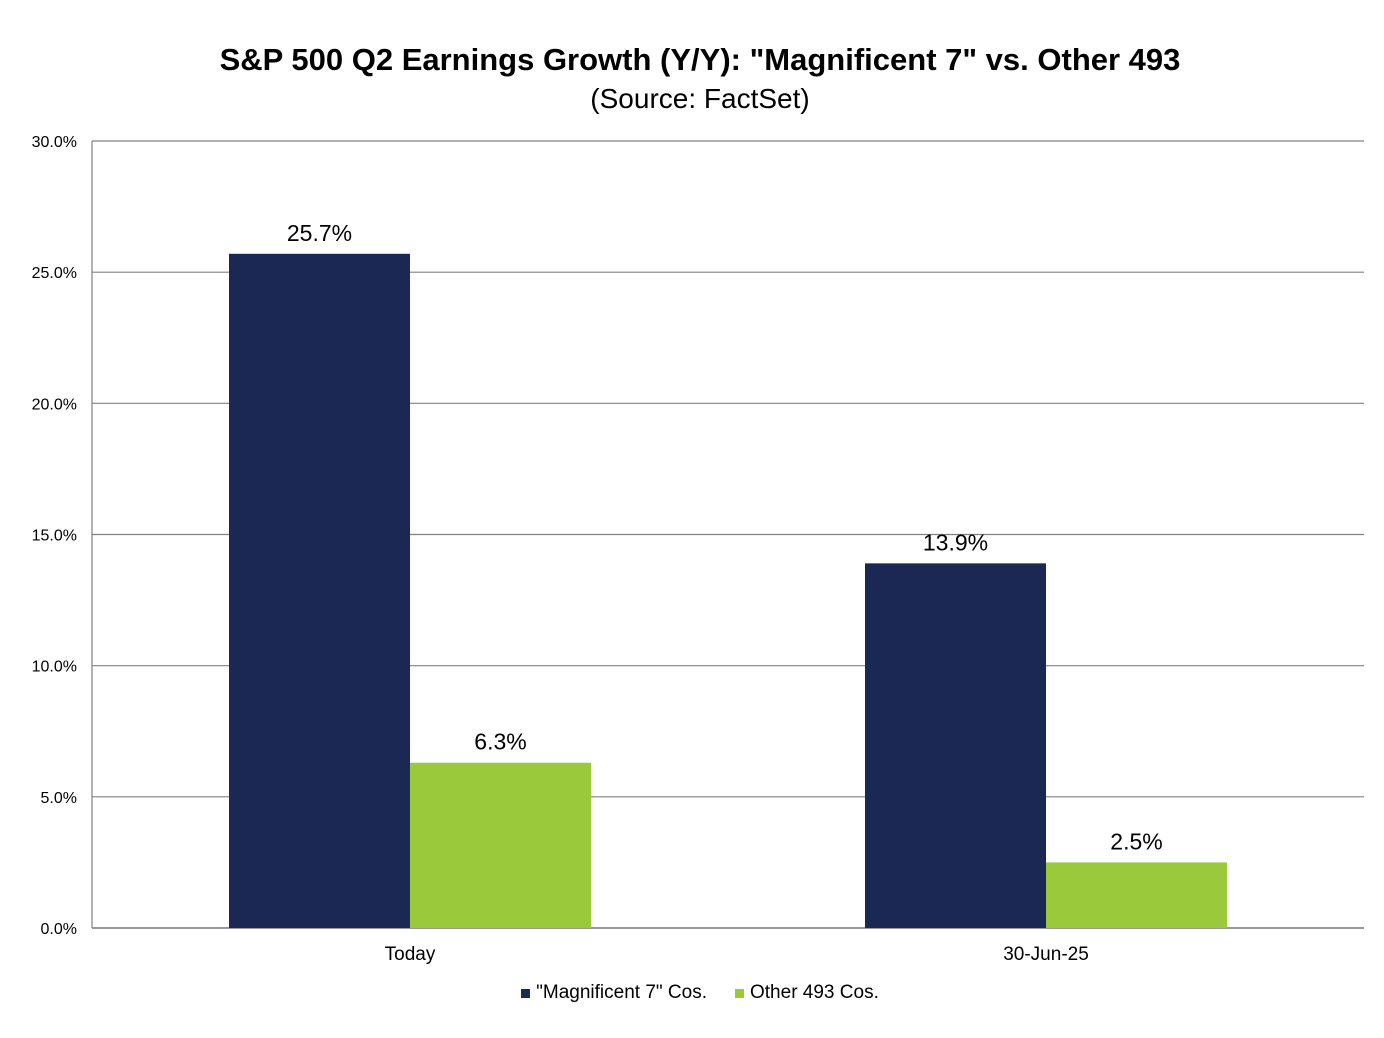  I want to click on legend-label-magnificent-7: "Magnificent 7" Cos., so click(621, 992).